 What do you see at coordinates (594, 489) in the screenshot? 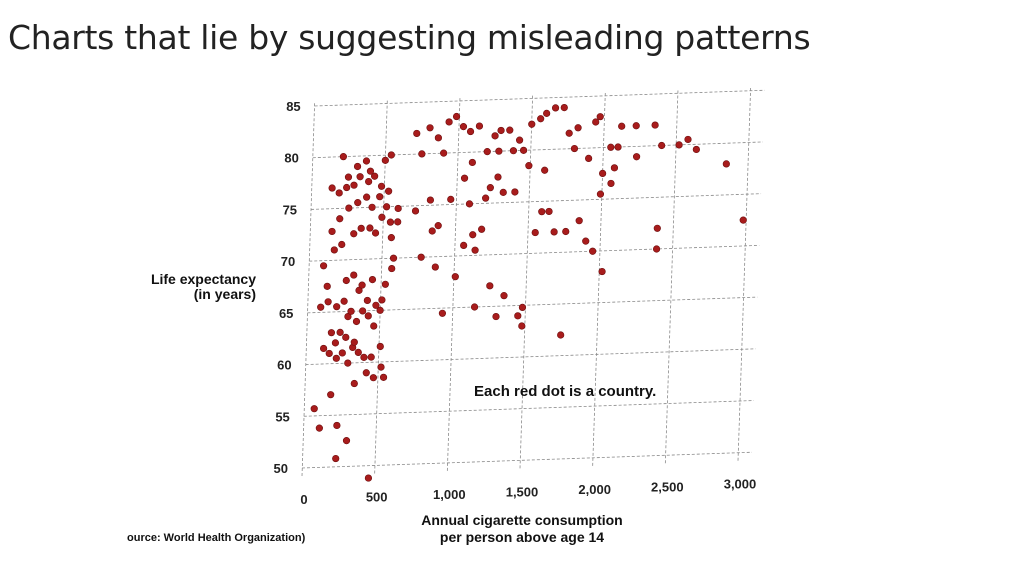
I see `x-tick-label: 2,000` at bounding box center [594, 489].